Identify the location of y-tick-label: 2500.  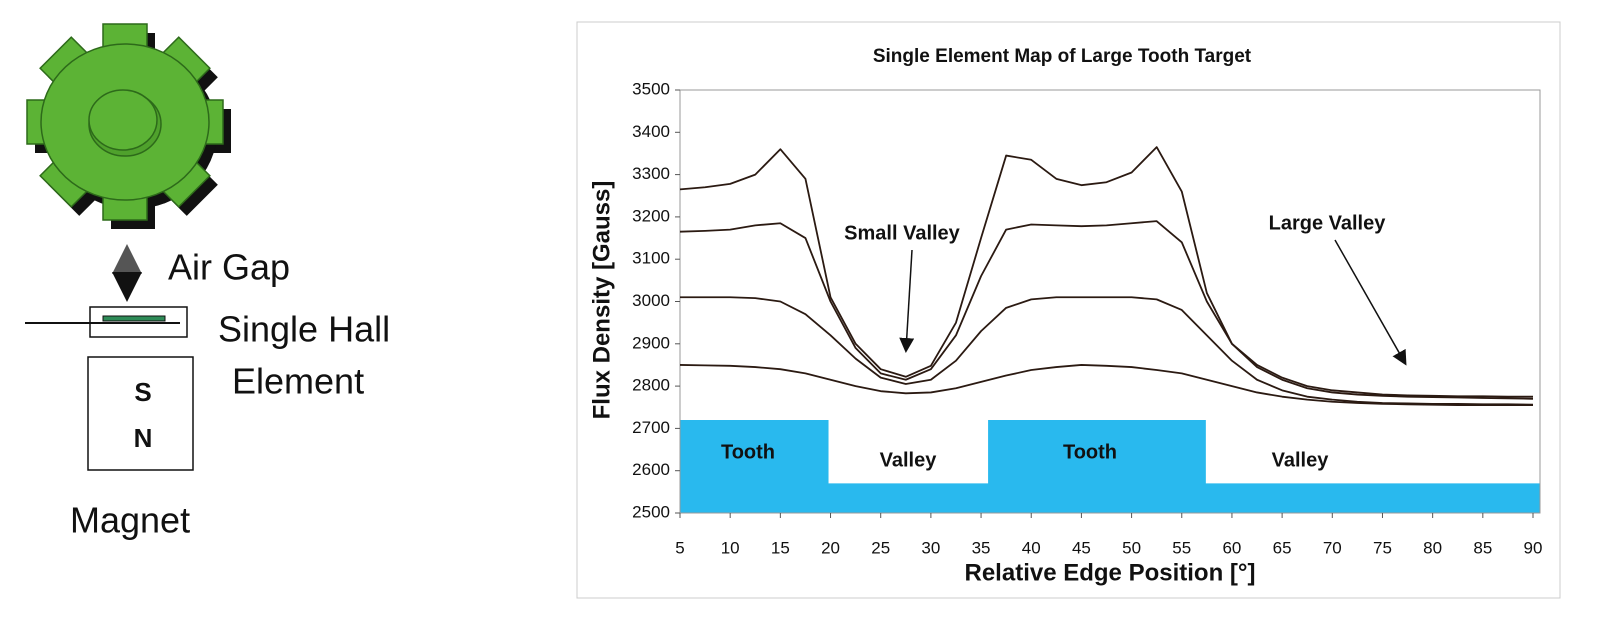
(651, 511).